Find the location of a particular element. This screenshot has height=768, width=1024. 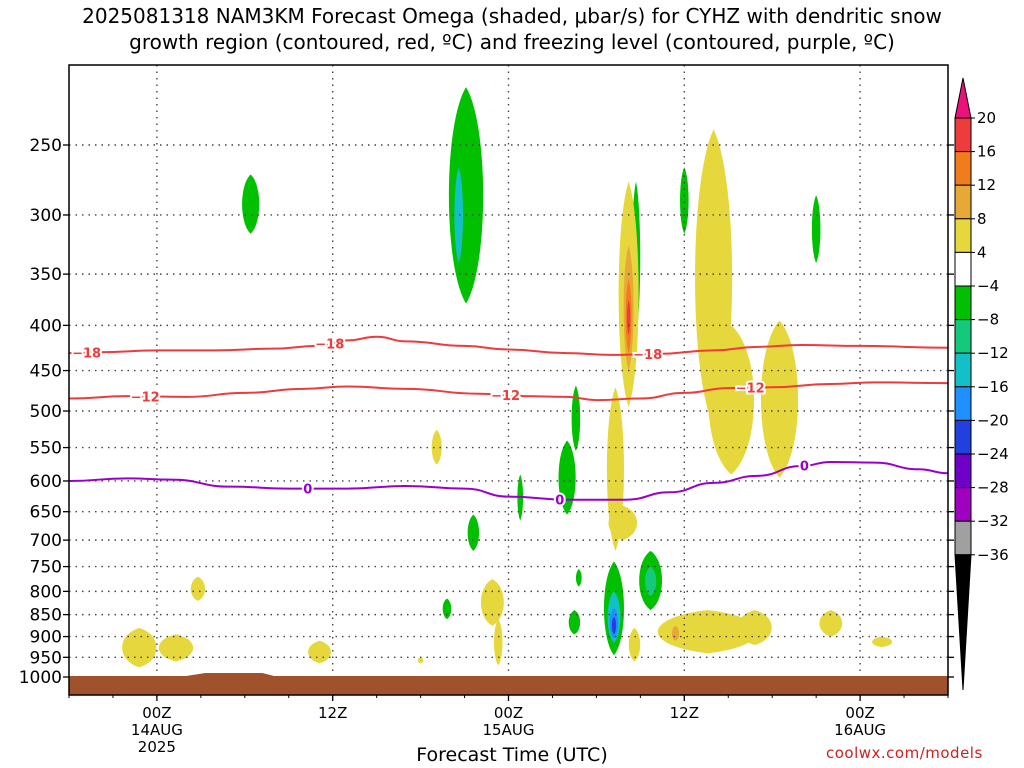

y-tick-label-250: 250 is located at coordinates (46, 146).